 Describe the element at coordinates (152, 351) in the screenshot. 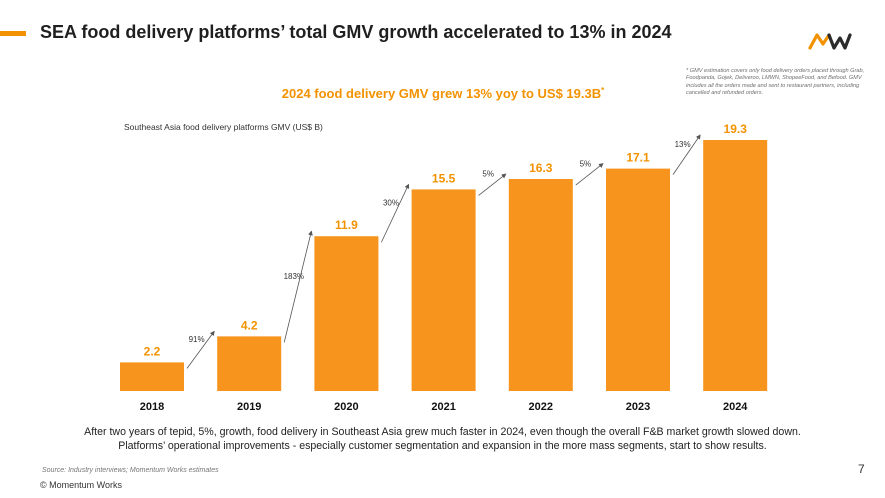

I see `value-label-2018: 2.2` at that location.